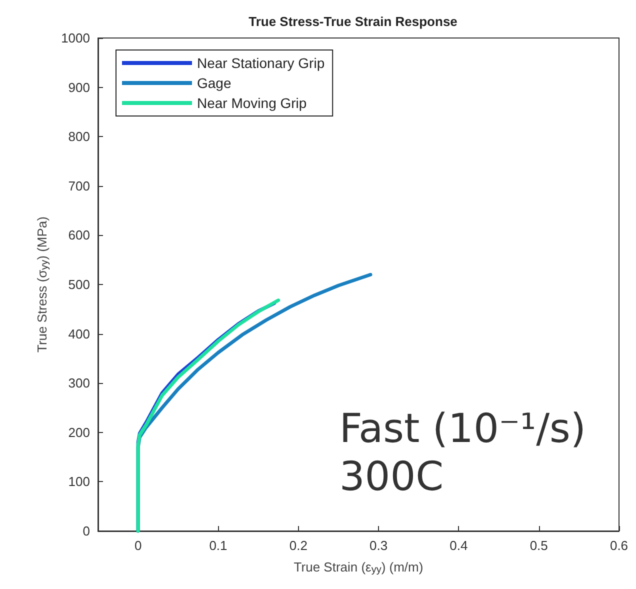 Image resolution: width=636 pixels, height=589 pixels. Describe the element at coordinates (261, 63) in the screenshot. I see `legend-label: Near Stationary Grip` at that location.